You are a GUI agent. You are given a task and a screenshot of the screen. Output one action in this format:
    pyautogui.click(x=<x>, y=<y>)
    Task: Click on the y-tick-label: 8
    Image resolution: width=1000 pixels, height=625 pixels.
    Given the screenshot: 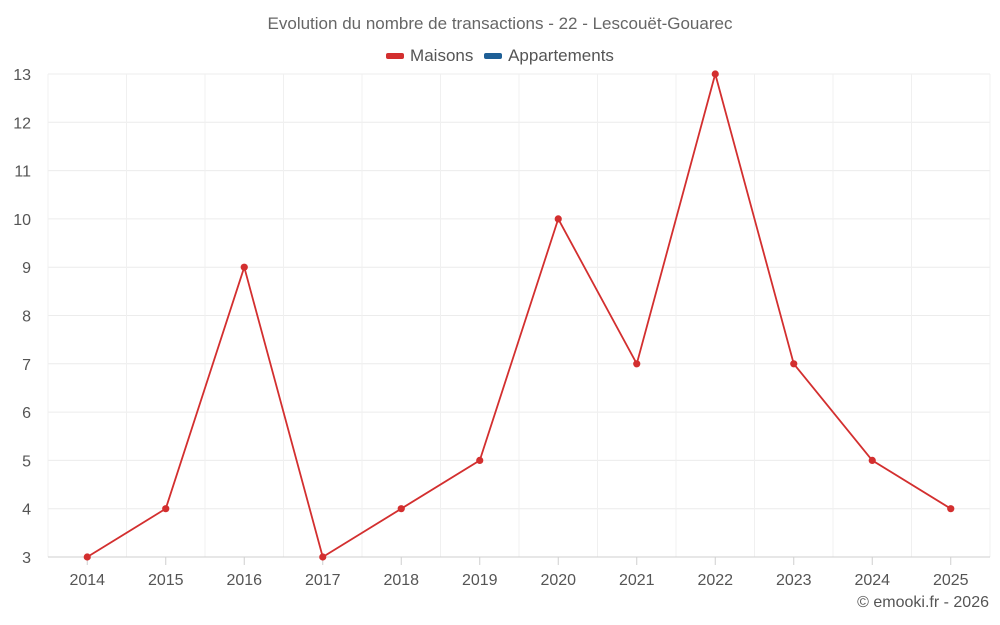 What is the action you would take?
    pyautogui.click(x=26, y=317)
    